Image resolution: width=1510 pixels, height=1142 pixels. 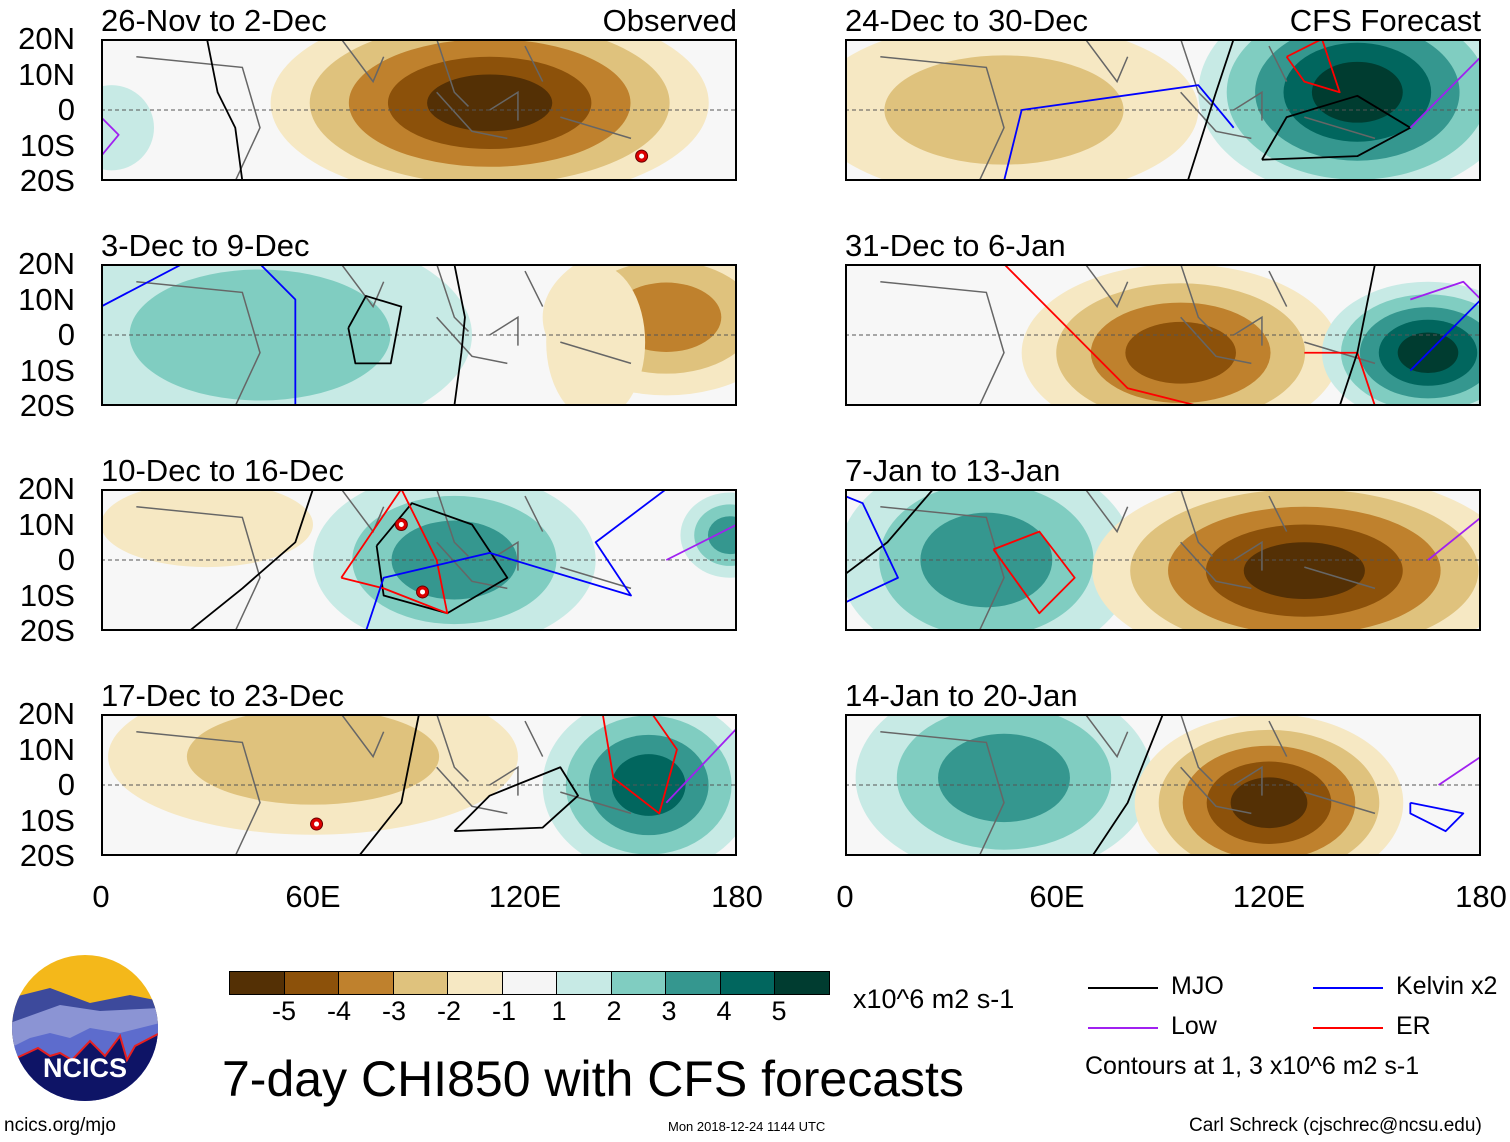 What do you see at coordinates (214, 20) in the screenshot?
I see `panel-title: 26-Nov to 2-Dec` at bounding box center [214, 20].